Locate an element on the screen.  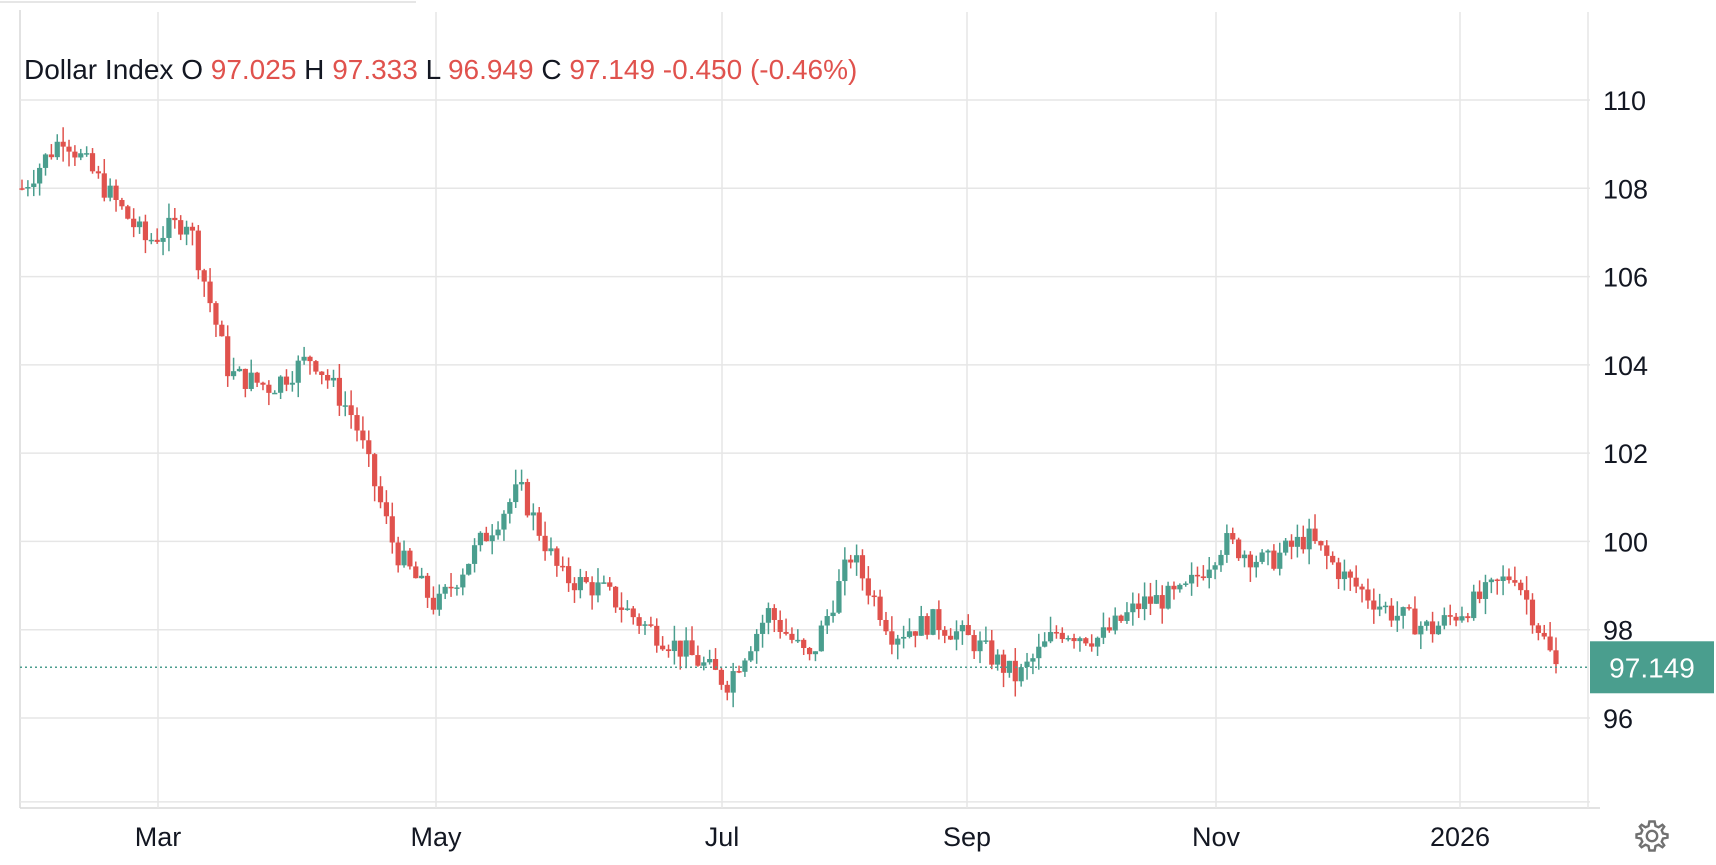
y-tick-label: 100 is located at coordinates (1625, 542).